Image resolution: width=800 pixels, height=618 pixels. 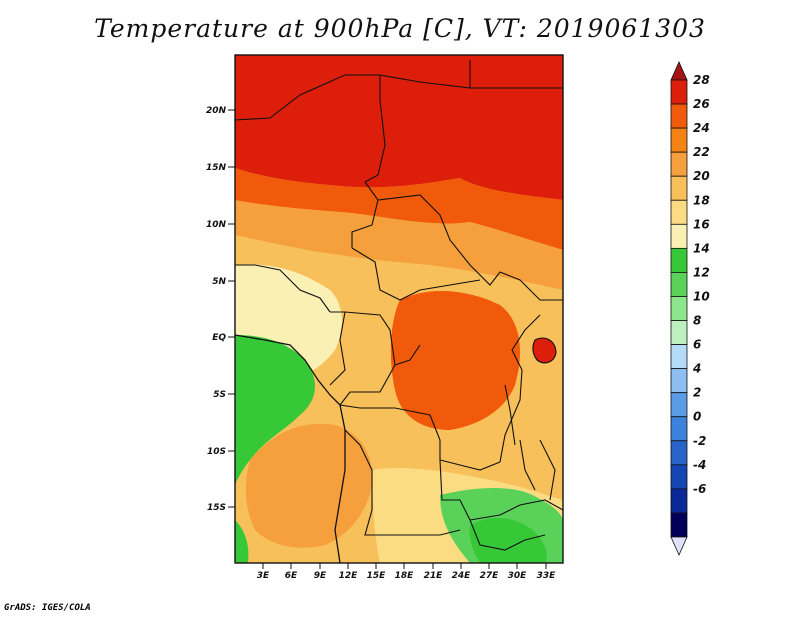 I want to click on lat-tick-15n: 15N, so click(x=220, y=168).